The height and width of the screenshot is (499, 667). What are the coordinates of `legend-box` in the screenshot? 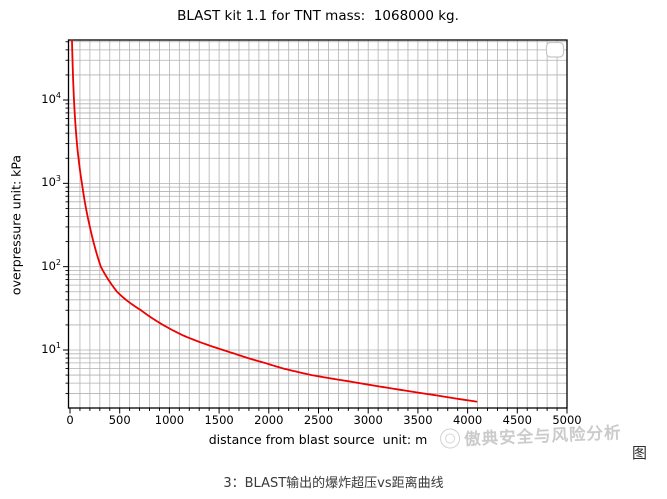 It's located at (555, 49).